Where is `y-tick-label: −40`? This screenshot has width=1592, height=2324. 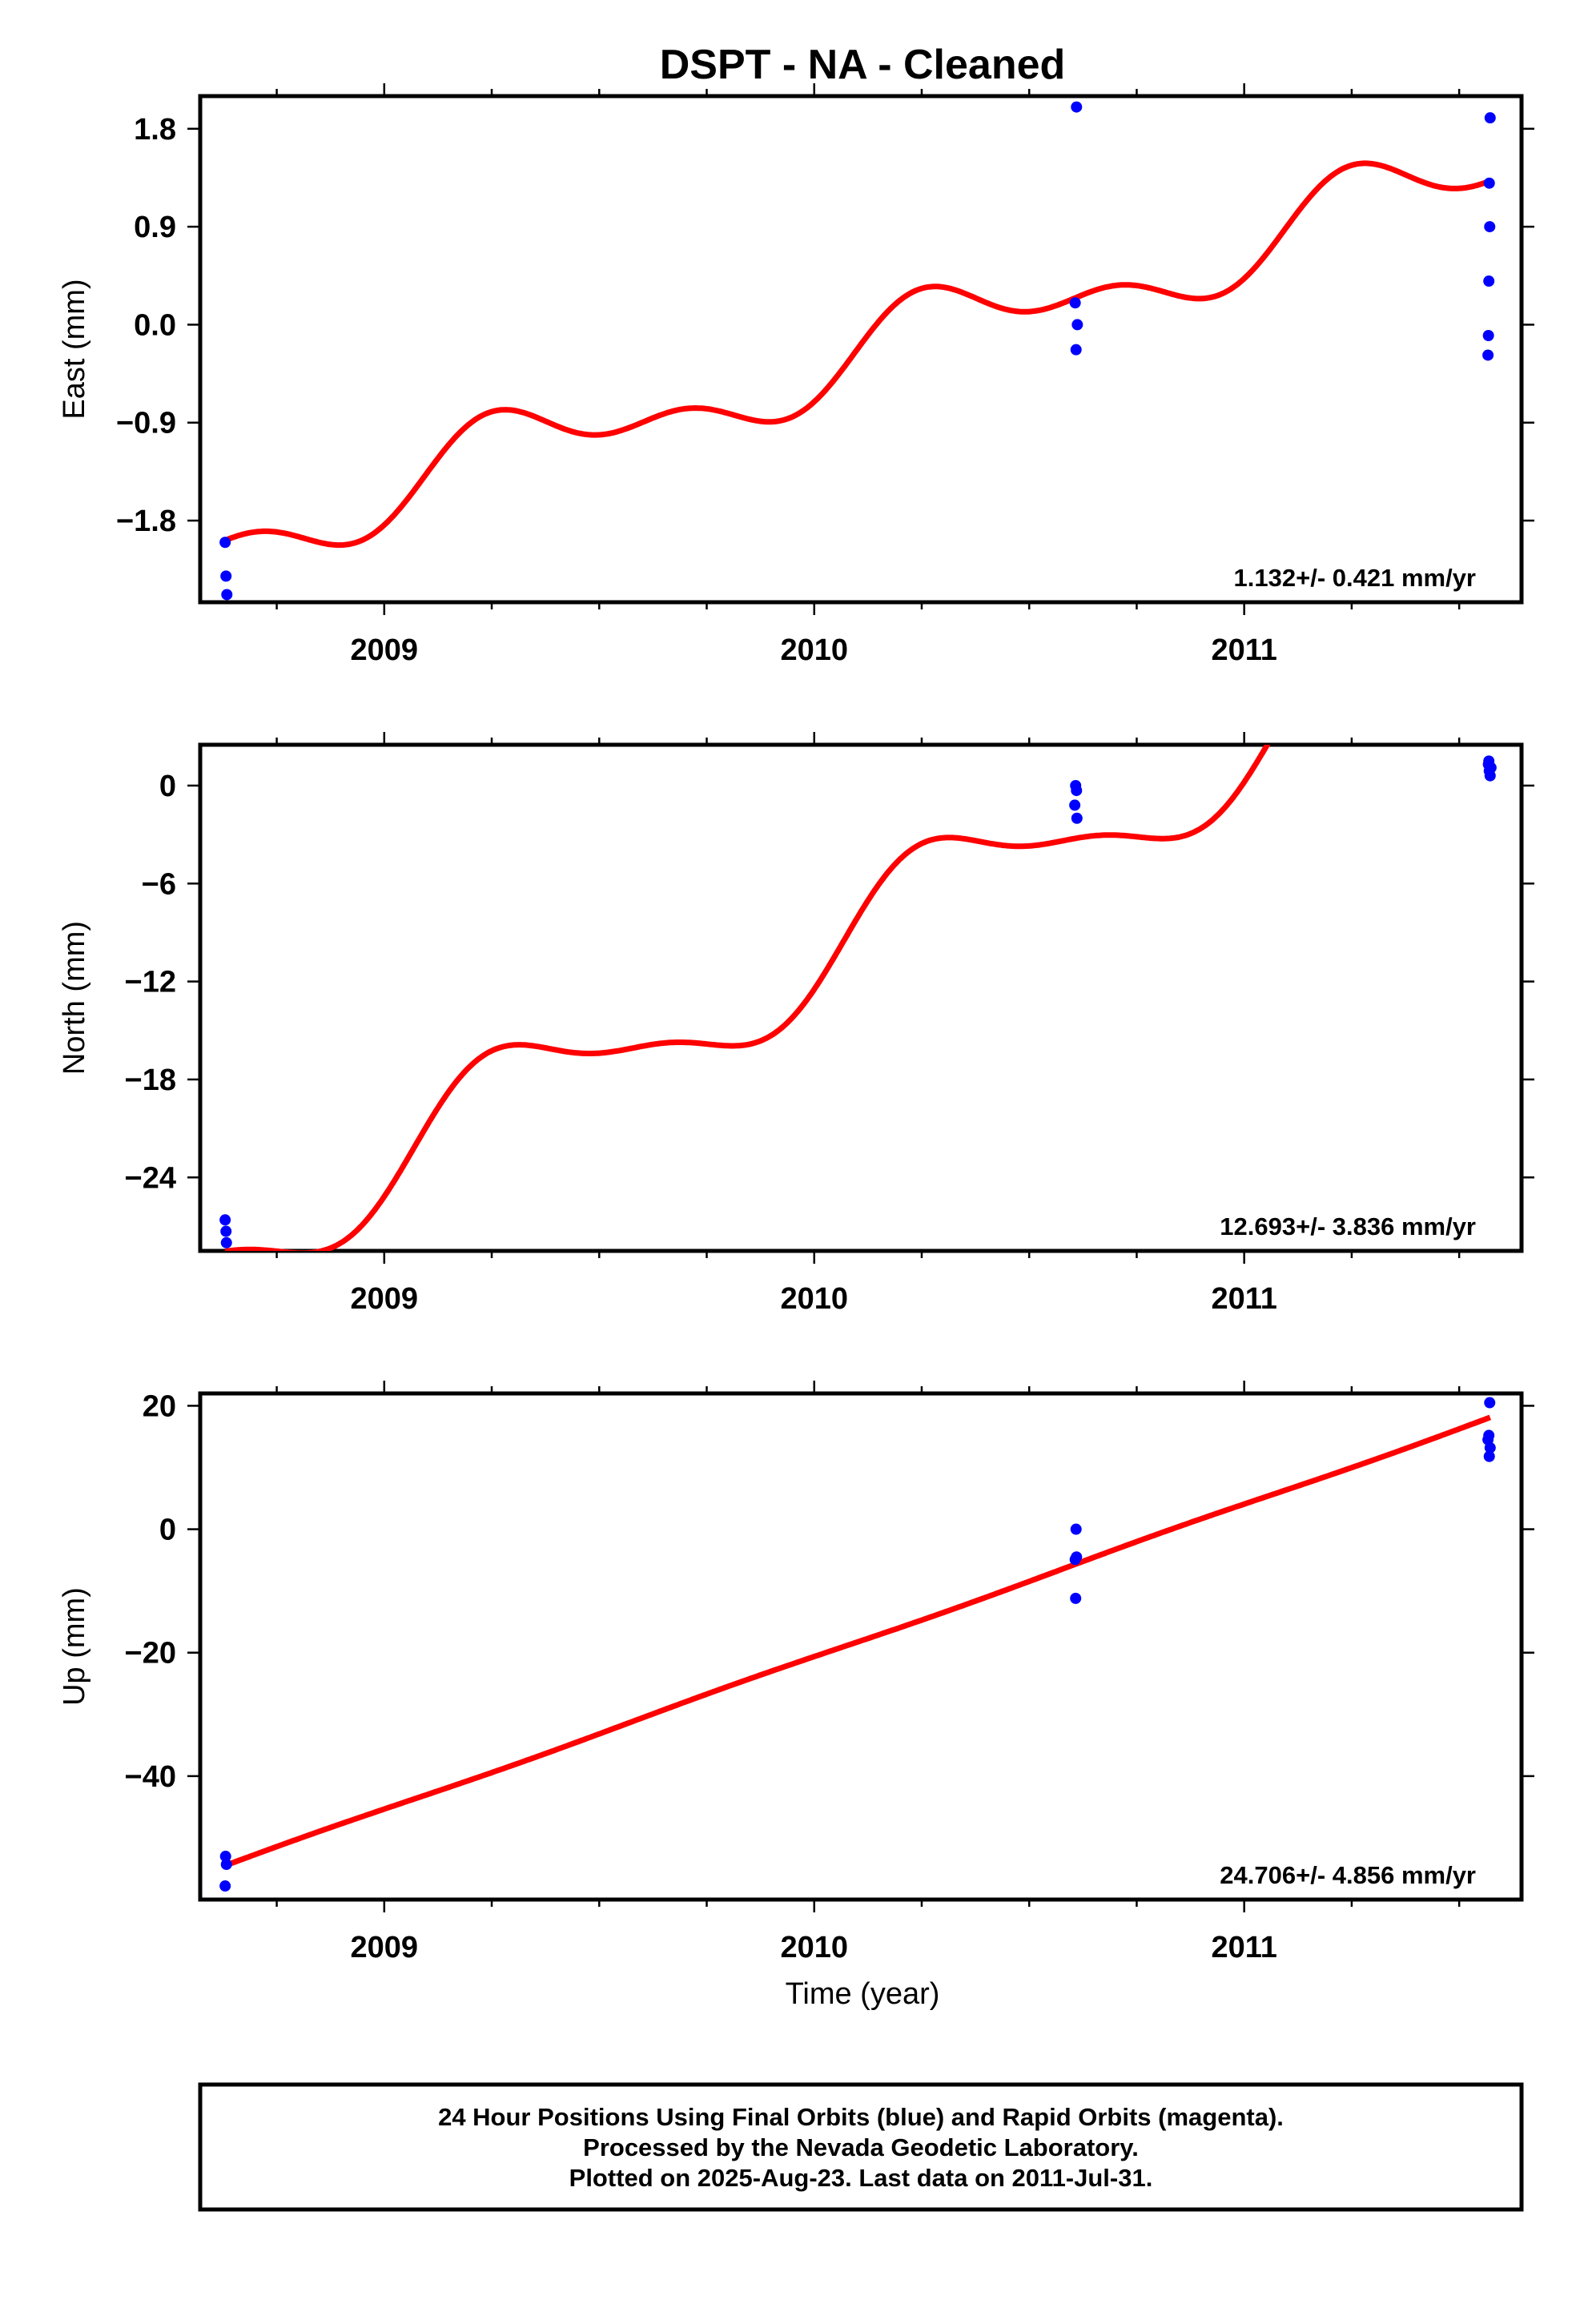 y-tick-label: −40 is located at coordinates (150, 1777).